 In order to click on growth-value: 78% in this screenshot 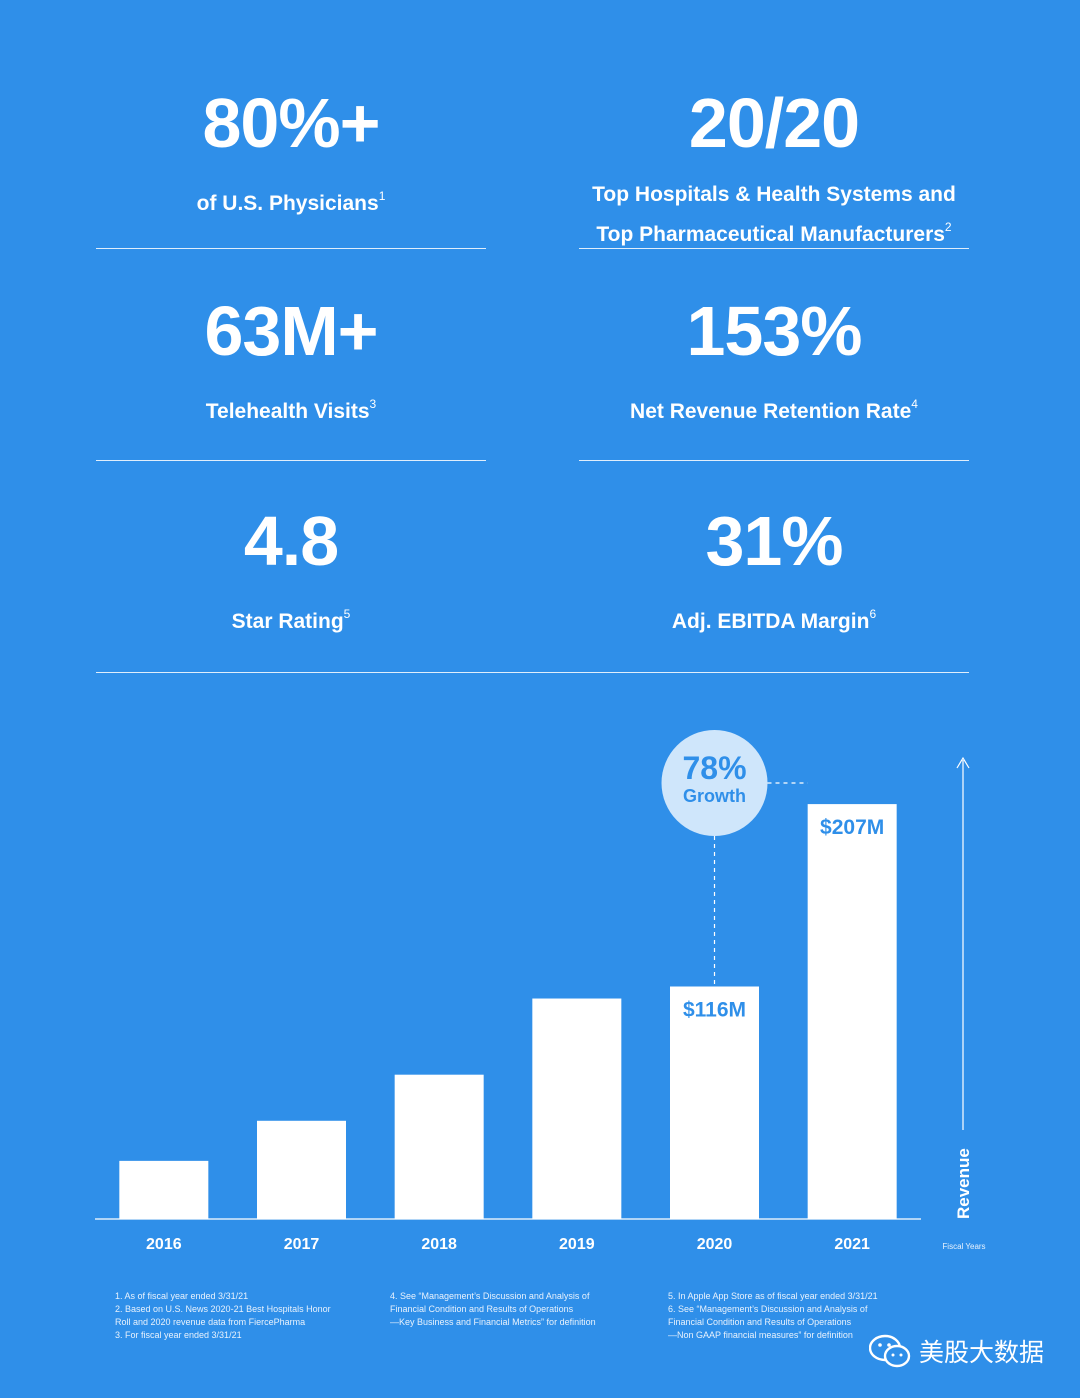, I will do `click(714, 768)`.